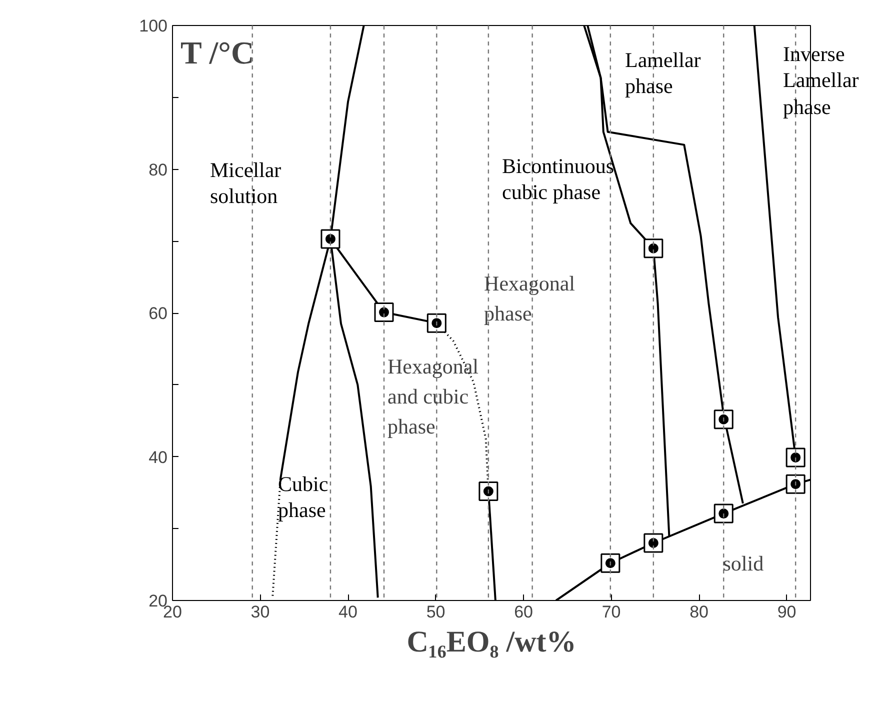 This screenshot has width=888, height=709. I want to click on annotation: Hexagonal and cubic phase, so click(433, 396).